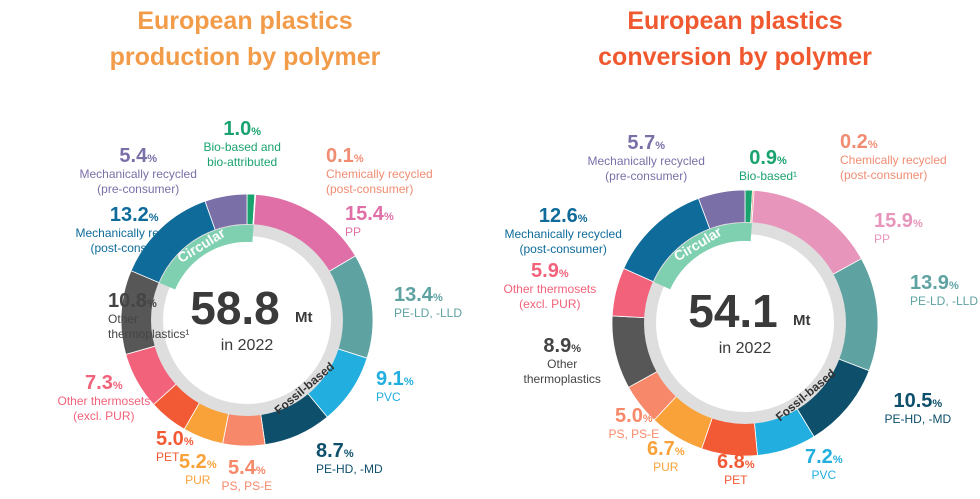 This screenshot has height=499, width=980. I want to click on slice-value: 5.2, so click(193, 462).